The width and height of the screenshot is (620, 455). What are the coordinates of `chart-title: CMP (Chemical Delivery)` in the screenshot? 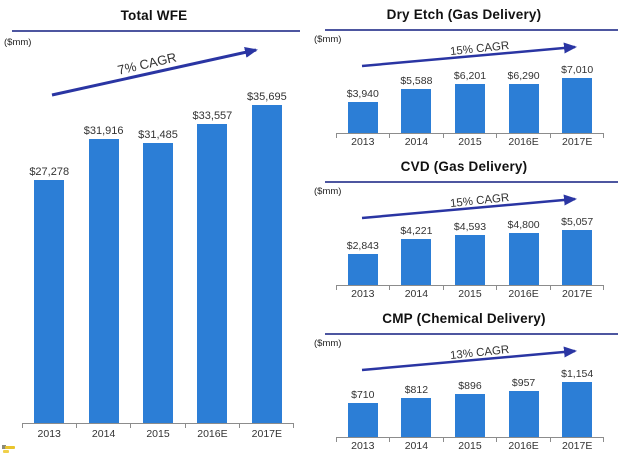 It's located at (464, 318).